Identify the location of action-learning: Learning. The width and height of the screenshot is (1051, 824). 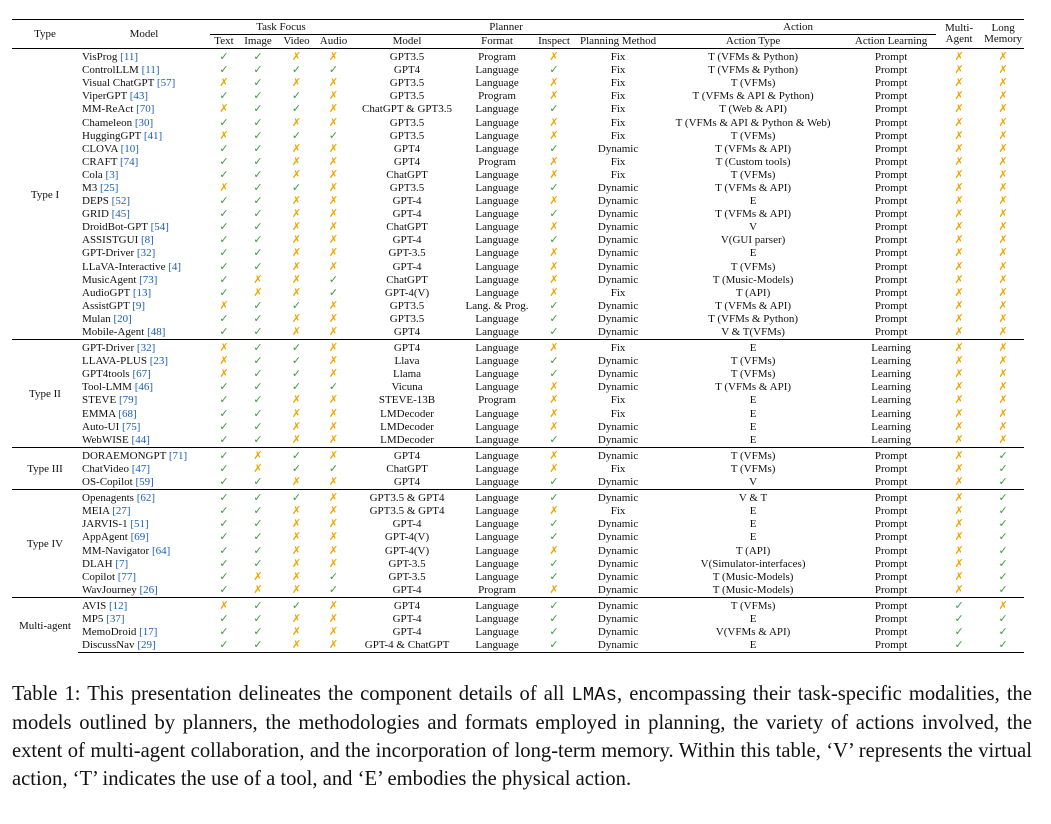
(891, 347).